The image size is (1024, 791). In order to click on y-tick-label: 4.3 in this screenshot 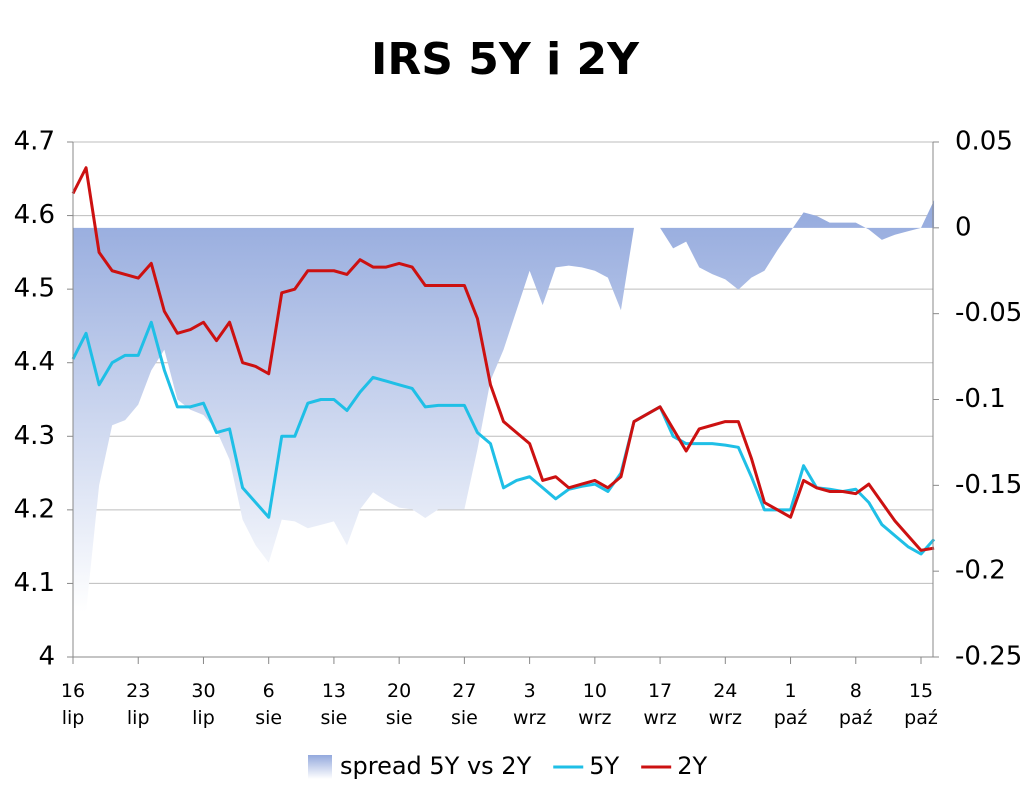, I will do `click(34, 436)`.